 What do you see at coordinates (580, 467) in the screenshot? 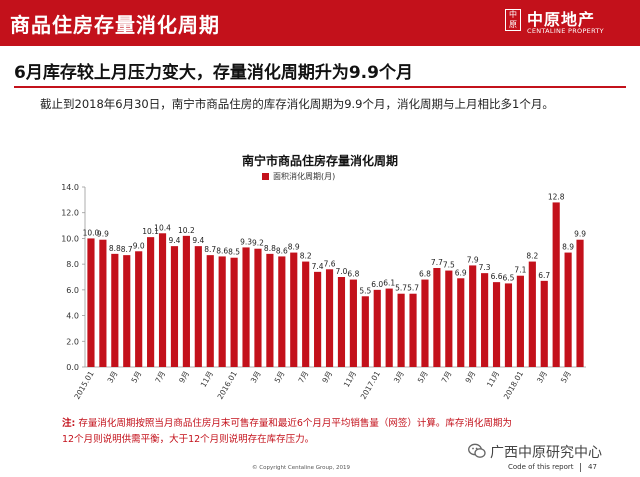
I see `page-separator` at bounding box center [580, 467].